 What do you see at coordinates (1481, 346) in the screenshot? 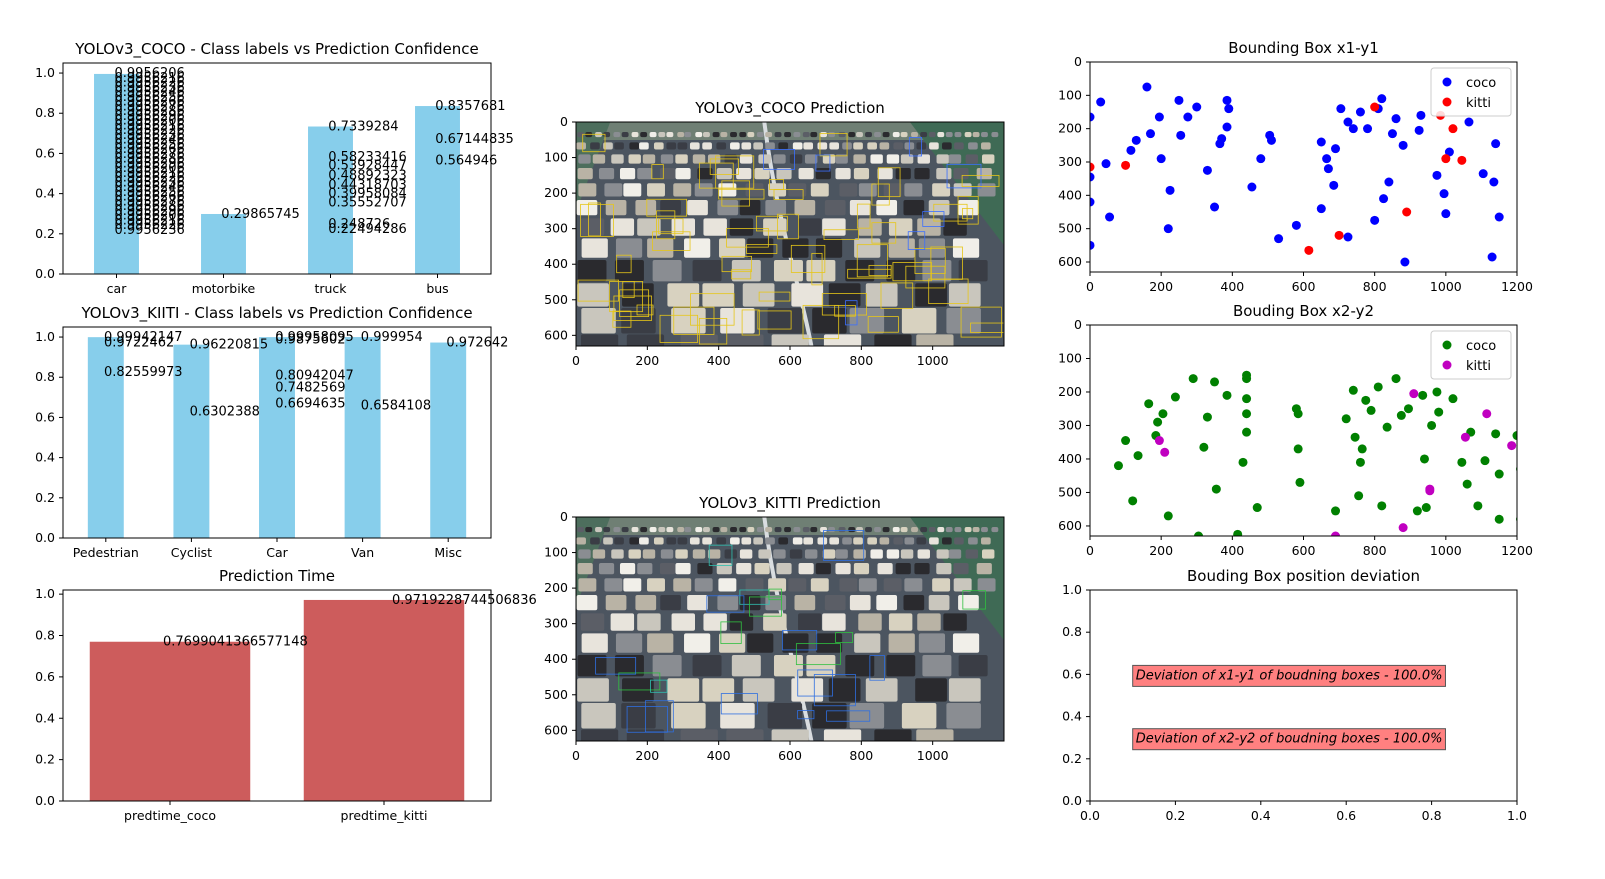
I see `bbox_x2y2-legend-label-coco: coco` at bounding box center [1481, 346].